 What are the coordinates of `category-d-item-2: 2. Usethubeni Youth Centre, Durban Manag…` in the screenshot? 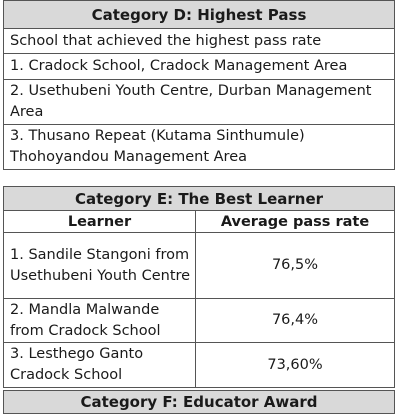 It's located at (199, 102).